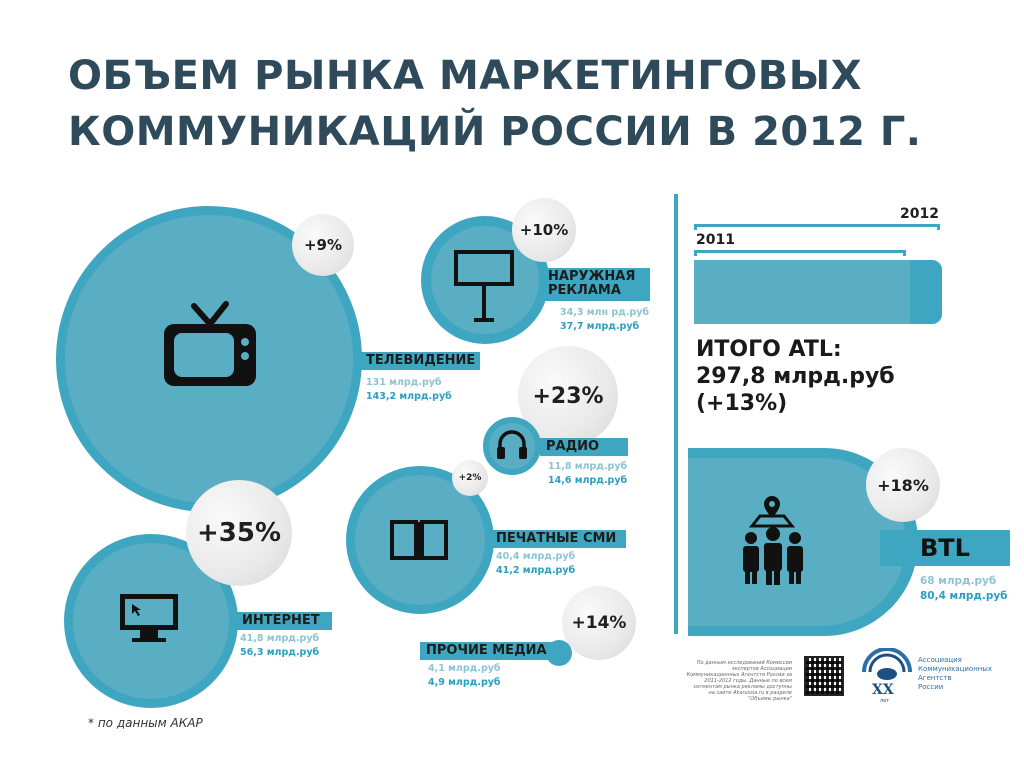  I want to click on tv-value-2012: 143,2 млрд.руб, so click(409, 396).